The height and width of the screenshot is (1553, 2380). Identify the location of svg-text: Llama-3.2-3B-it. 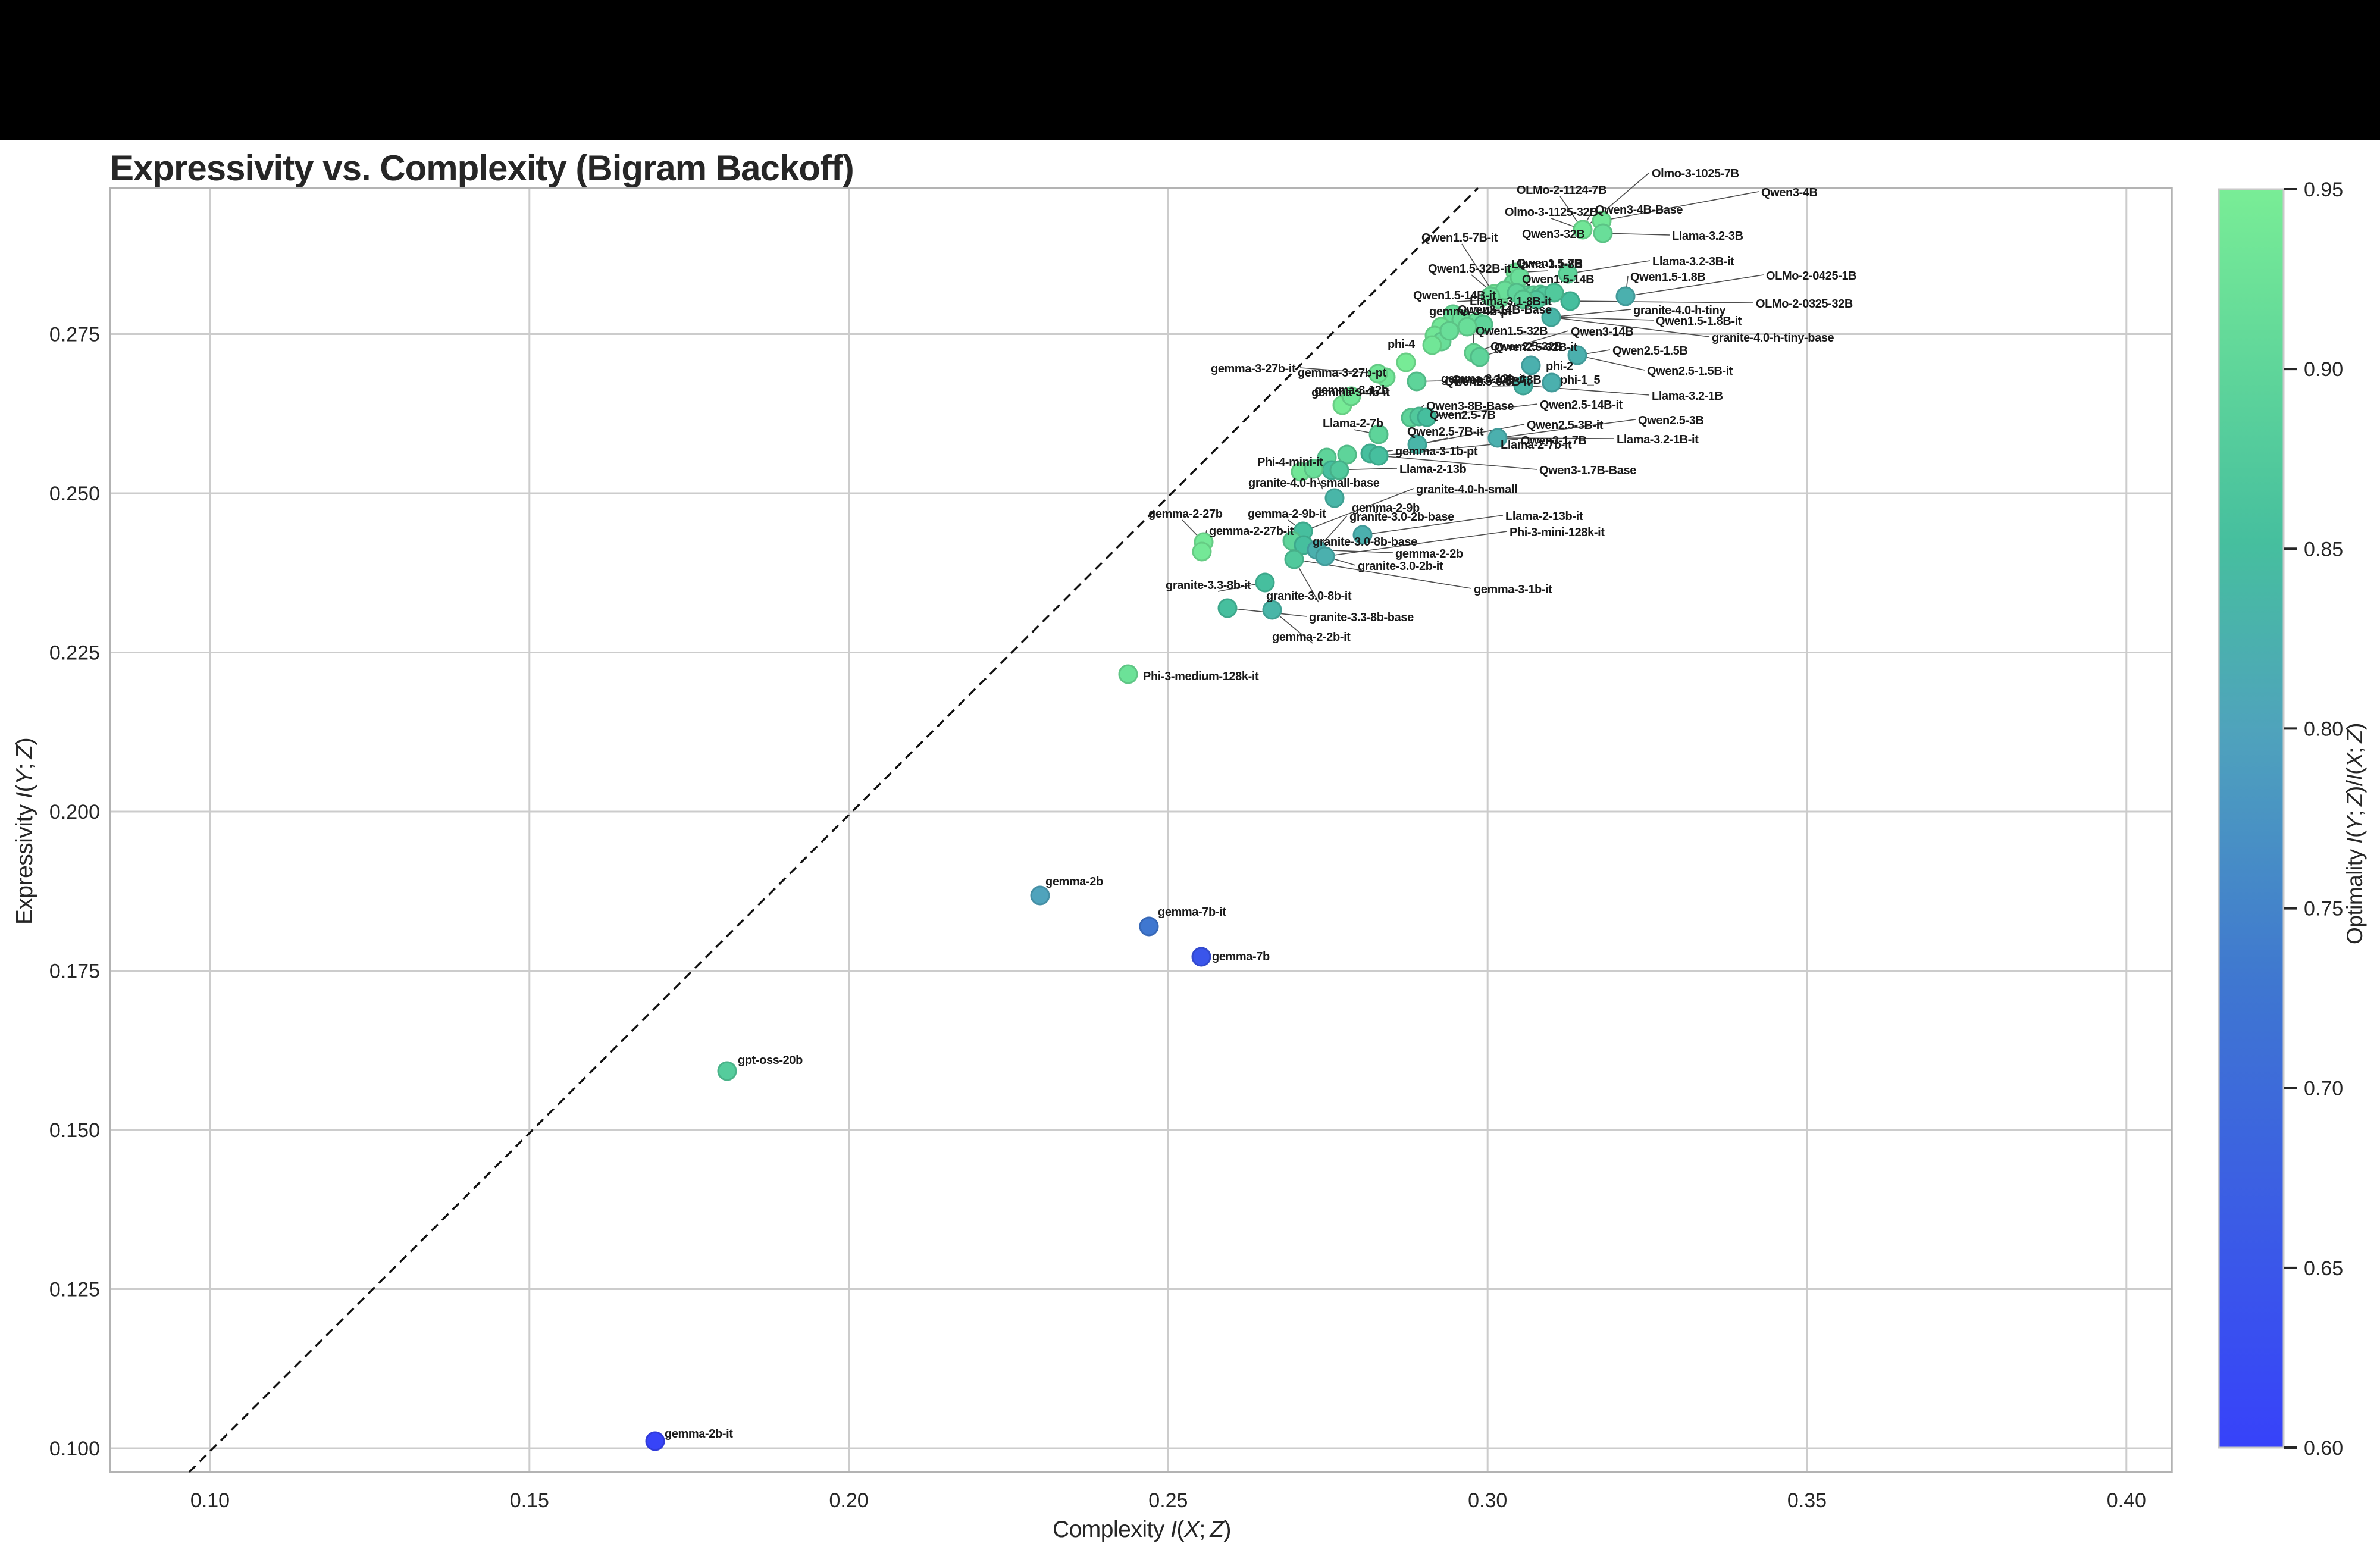
(1693, 261).